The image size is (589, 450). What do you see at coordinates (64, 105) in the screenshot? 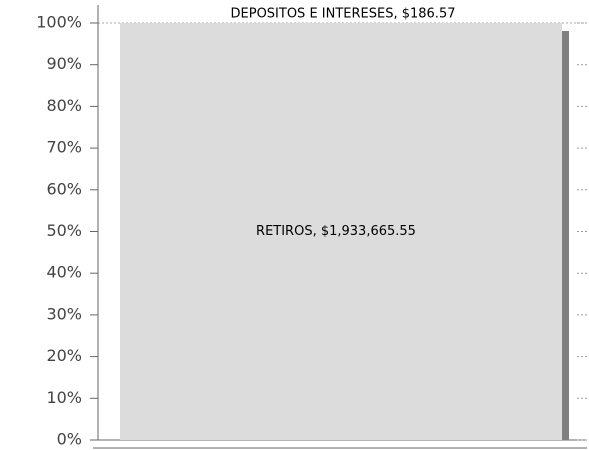
I see `y-tick-label: 80%` at bounding box center [64, 105].